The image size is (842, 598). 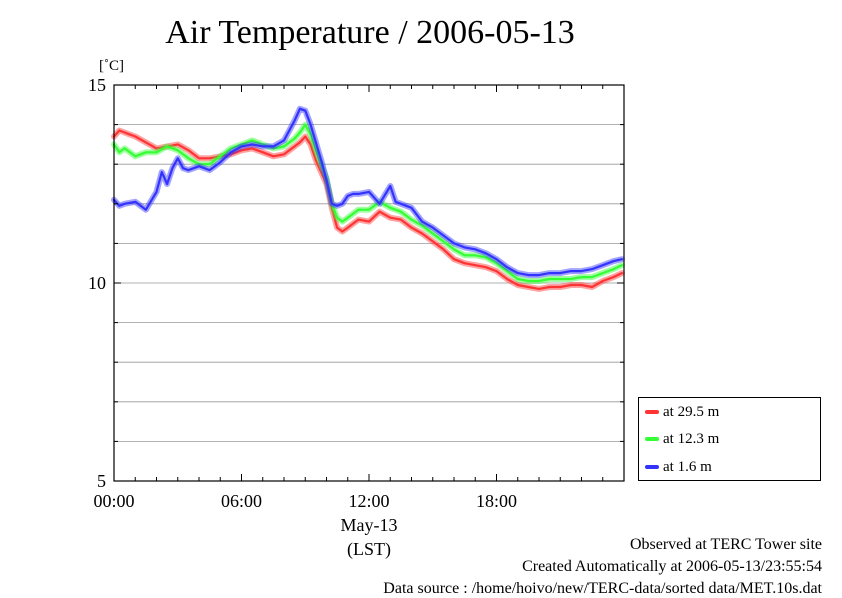 What do you see at coordinates (368, 501) in the screenshot?
I see `x-tick-label: 12:00` at bounding box center [368, 501].